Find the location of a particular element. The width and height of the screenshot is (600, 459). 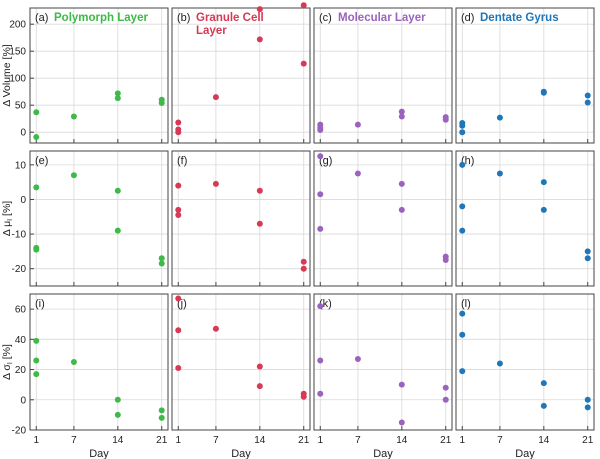

panel-label: (c) is located at coordinates (325, 18).